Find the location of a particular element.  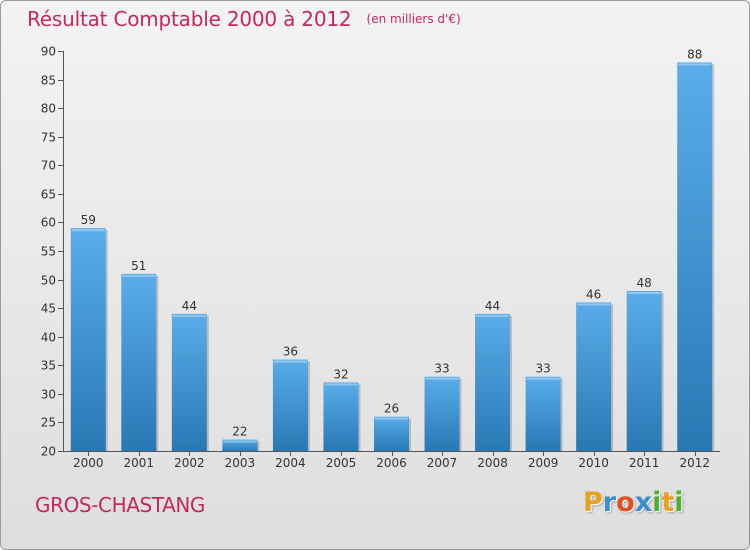

y-tick-label: 80 is located at coordinates (48, 109).